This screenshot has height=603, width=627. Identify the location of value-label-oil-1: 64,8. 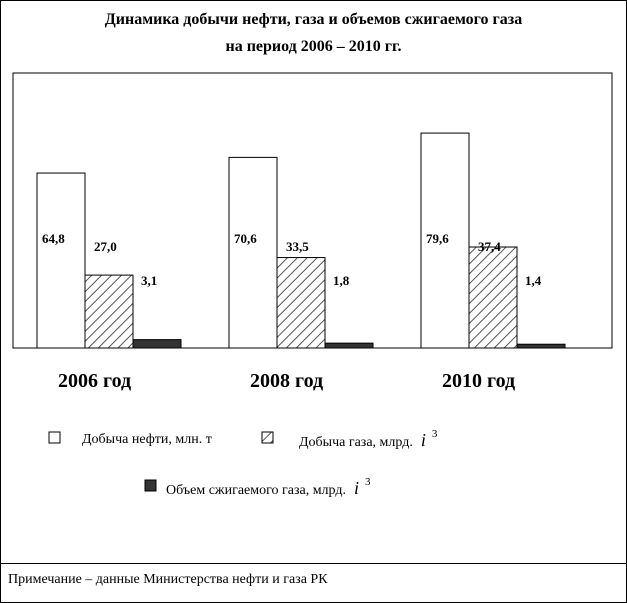
(53, 238).